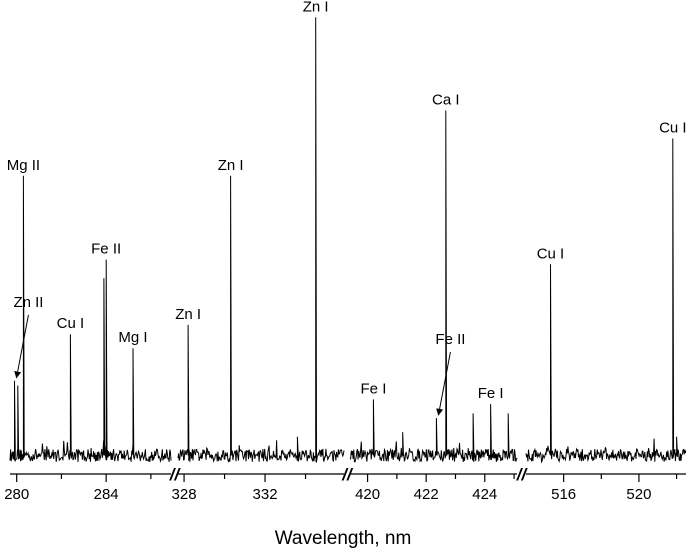 The image size is (686, 558). I want to click on x-tick-label: 328, so click(184, 494).